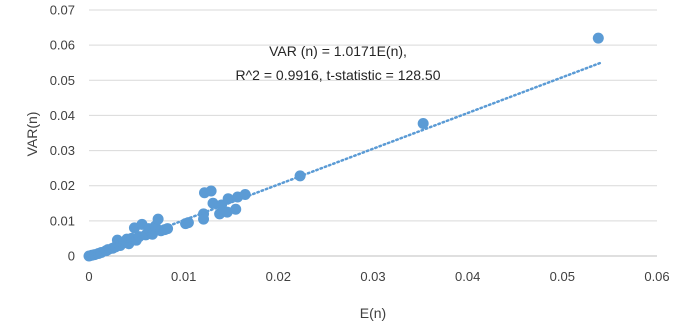  What do you see at coordinates (372, 276) in the screenshot?
I see `x-tick-label: 0.03` at bounding box center [372, 276].